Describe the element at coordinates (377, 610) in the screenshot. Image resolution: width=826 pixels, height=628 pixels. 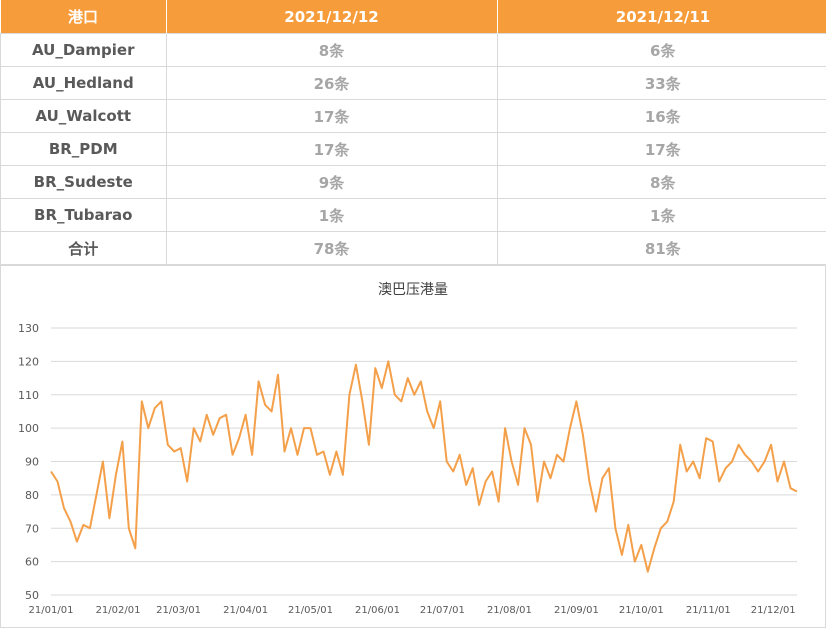
I see `x-tick-label: 21/06/01` at that location.